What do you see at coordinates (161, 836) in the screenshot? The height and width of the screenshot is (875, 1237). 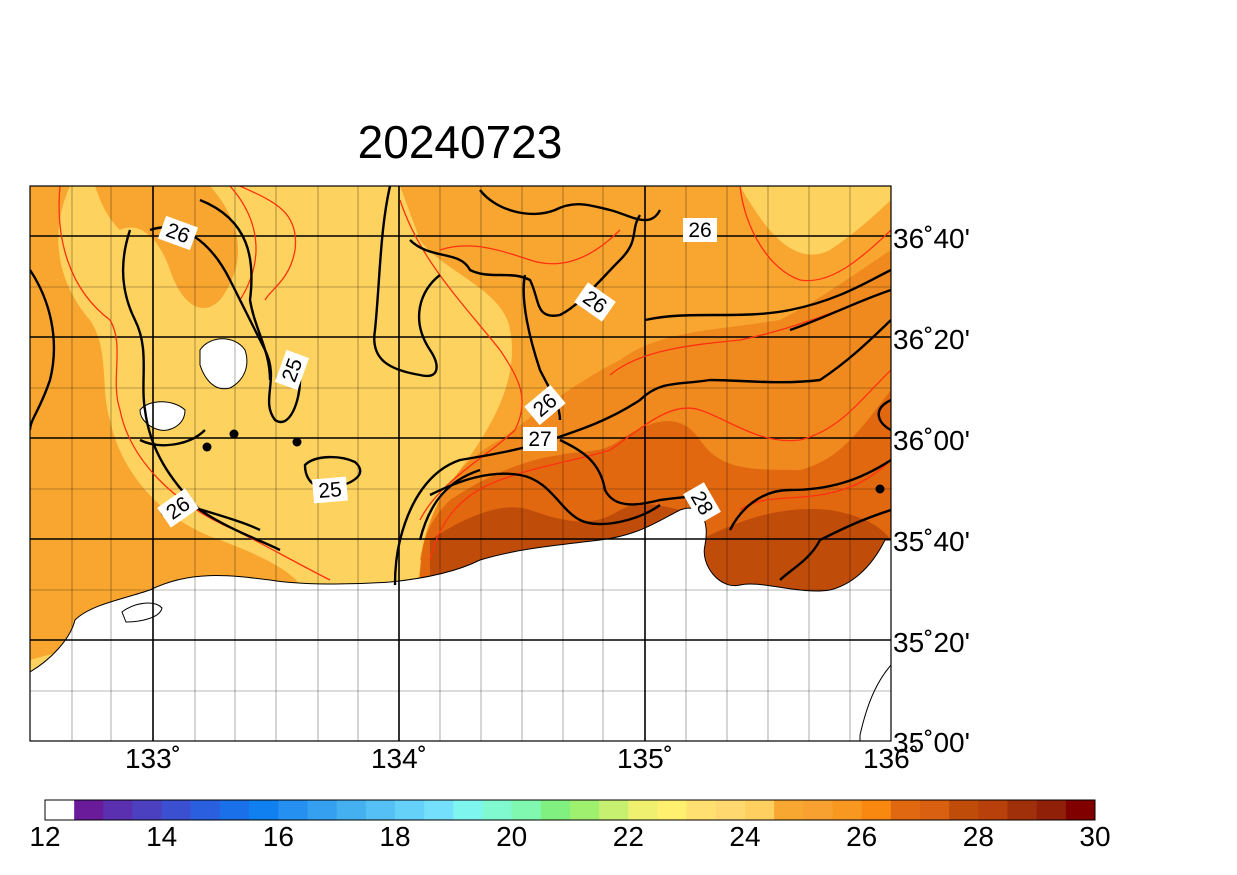 I see `colorbar-tick-label: 14` at bounding box center [161, 836].